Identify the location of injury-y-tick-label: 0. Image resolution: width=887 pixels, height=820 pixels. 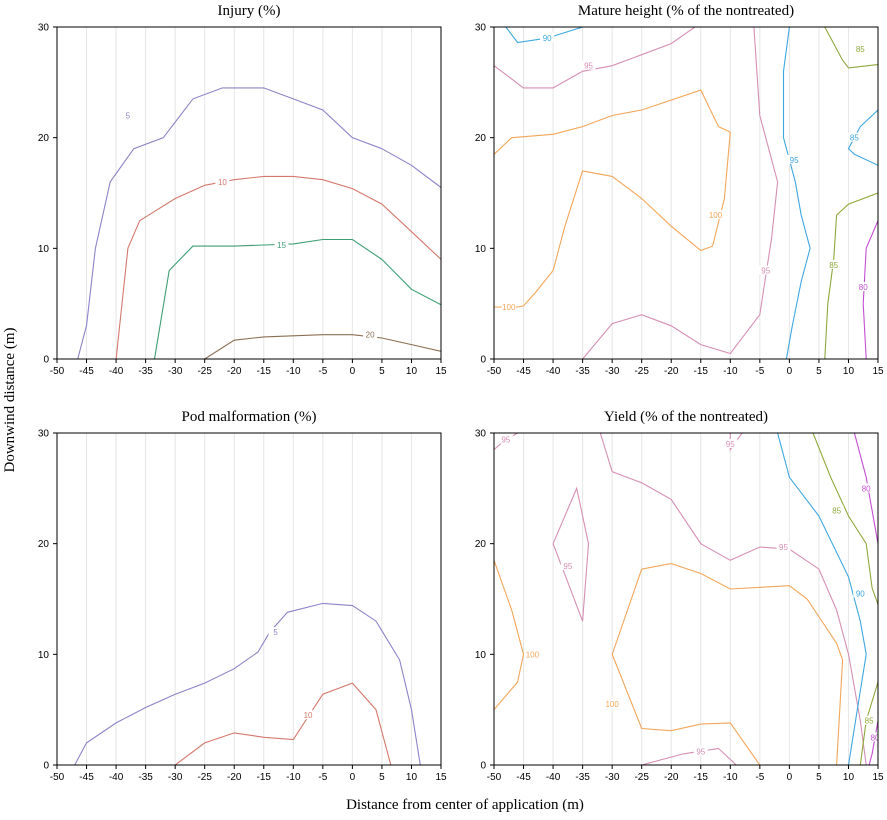
(46, 360).